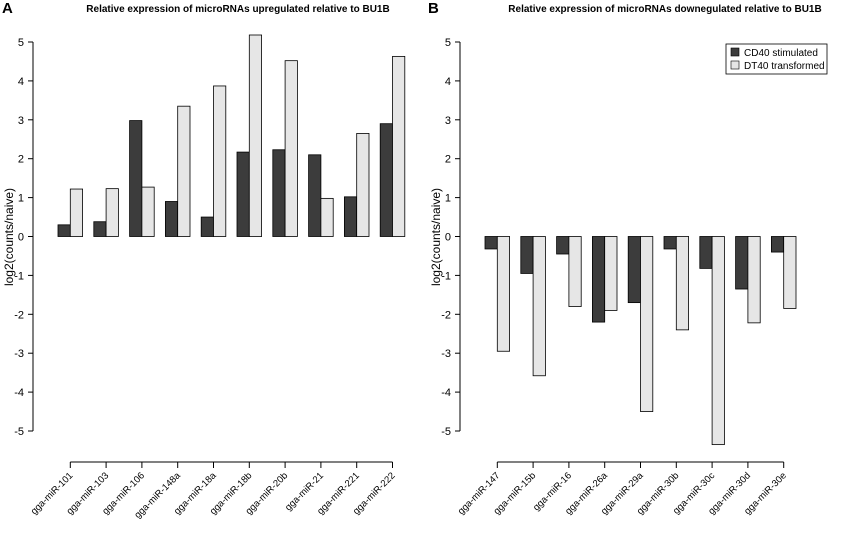  Describe the element at coordinates (291, 148) in the screenshot. I see `bar-dt40-gga-mir-20b` at that location.